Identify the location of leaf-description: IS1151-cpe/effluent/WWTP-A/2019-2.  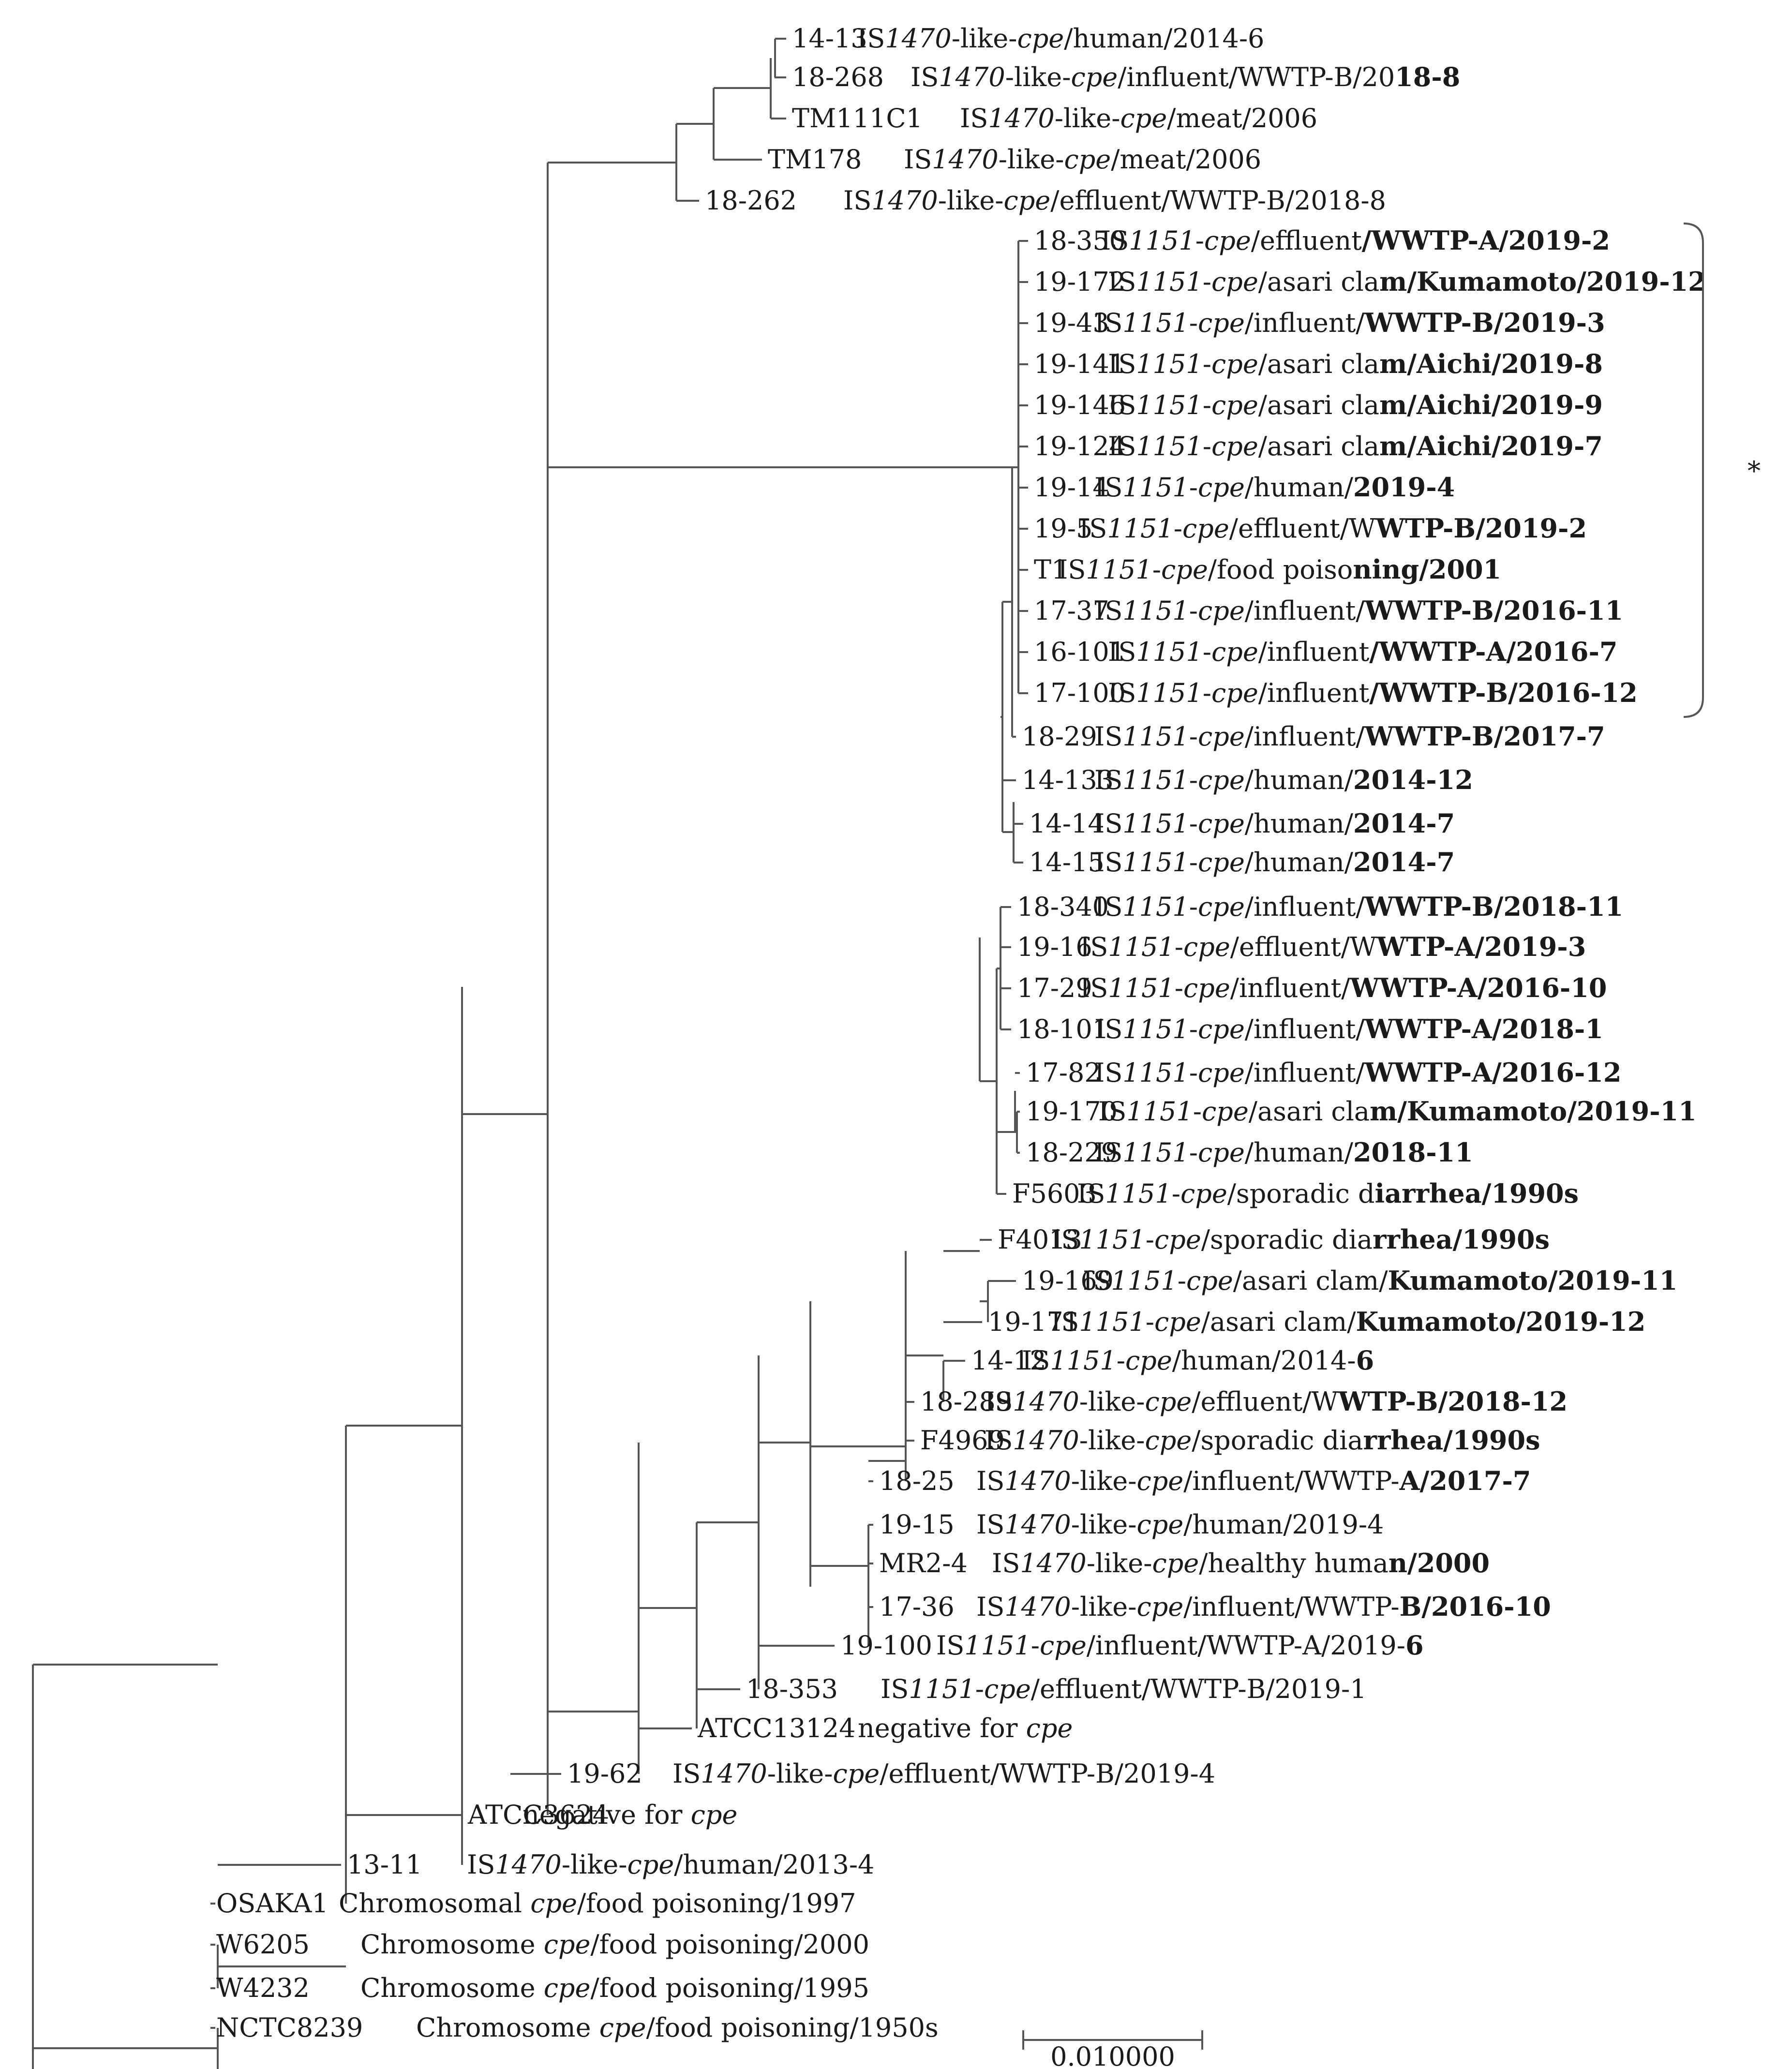
(1355, 241).